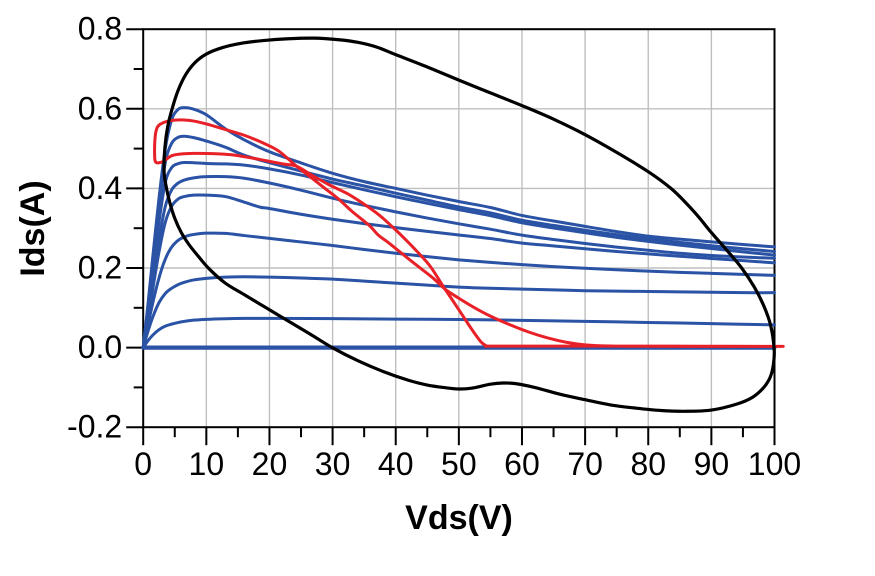  What do you see at coordinates (774, 464) in the screenshot?
I see `x-tick-label: 100` at bounding box center [774, 464].